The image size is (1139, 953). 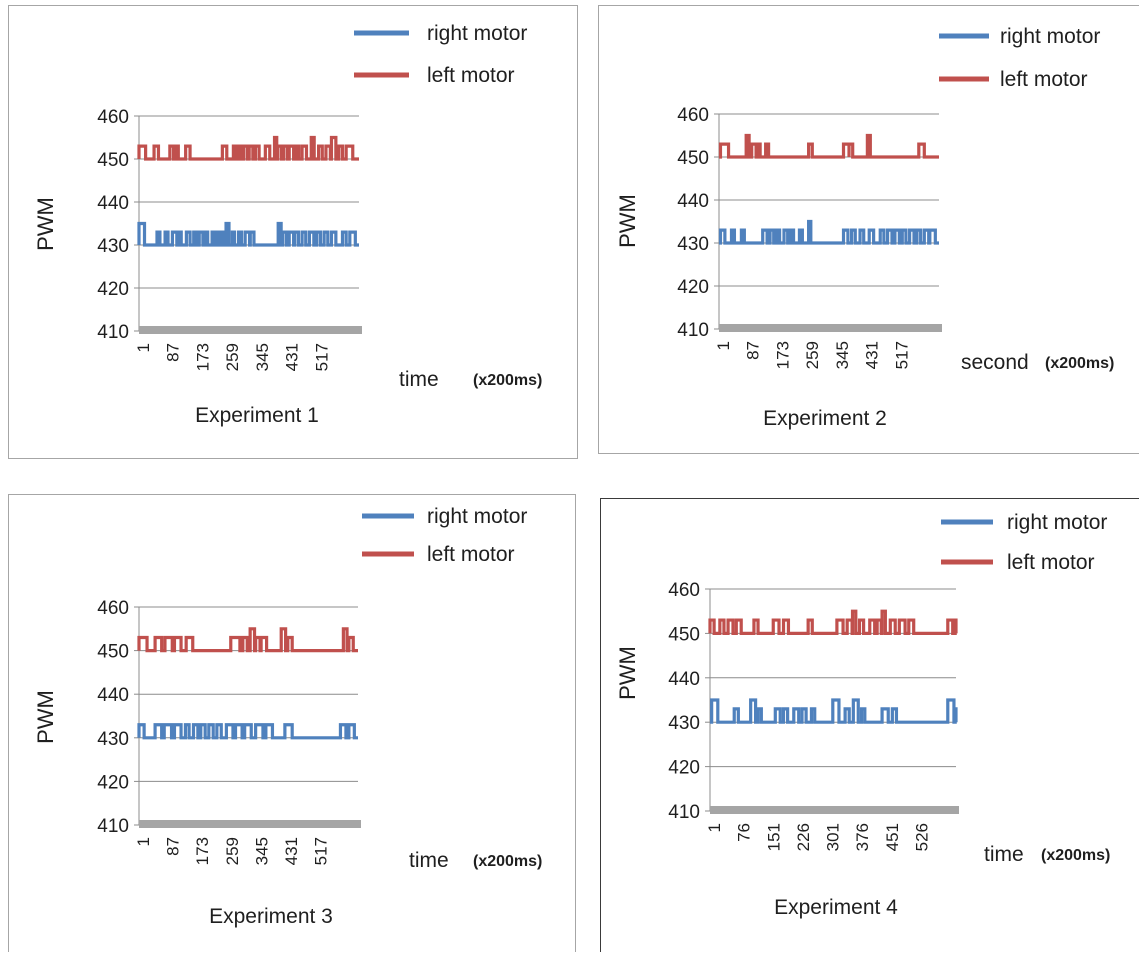 What do you see at coordinates (825, 418) in the screenshot?
I see `chart-title: Experiment 2` at bounding box center [825, 418].